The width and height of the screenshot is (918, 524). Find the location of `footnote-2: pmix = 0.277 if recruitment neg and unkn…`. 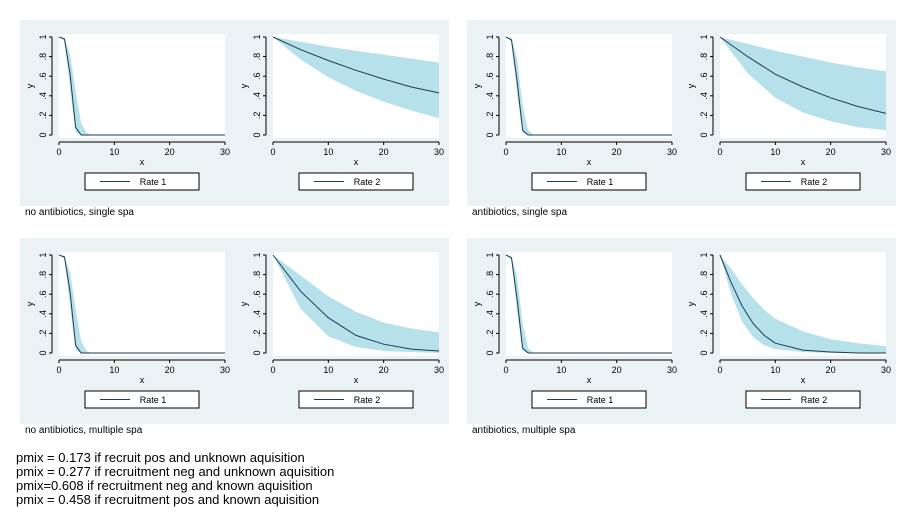

footnote-2: pmix = 0.277 if recruitment neg and unkn… is located at coordinates (175, 471).